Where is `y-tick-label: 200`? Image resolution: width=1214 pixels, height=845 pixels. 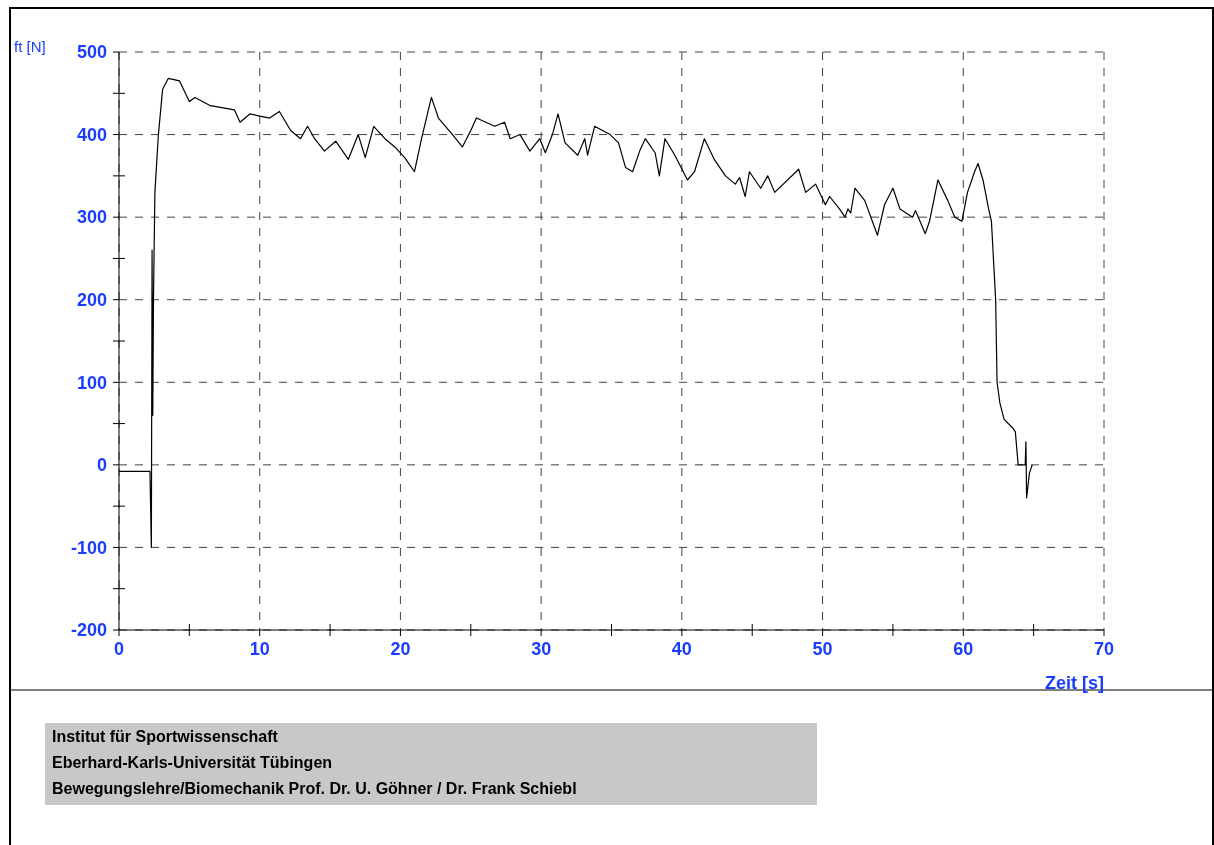 y-tick-label: 200 is located at coordinates (91, 300).